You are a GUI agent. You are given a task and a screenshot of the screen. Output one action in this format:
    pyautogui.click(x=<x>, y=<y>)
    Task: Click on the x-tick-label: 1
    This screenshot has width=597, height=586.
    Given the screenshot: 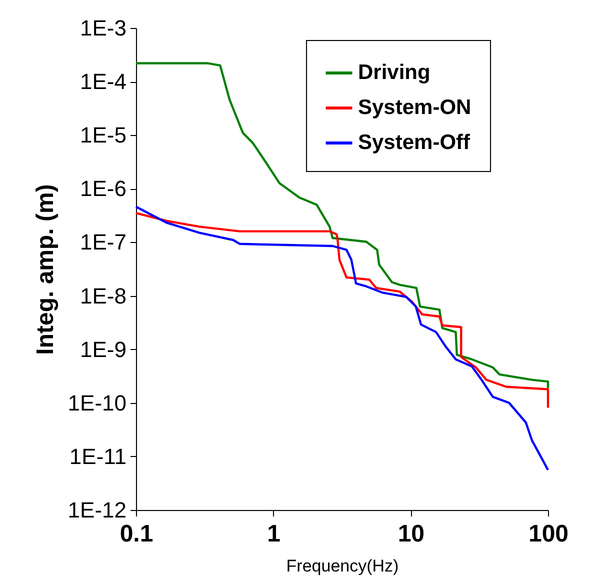 What is the action you would take?
    pyautogui.click(x=274, y=534)
    